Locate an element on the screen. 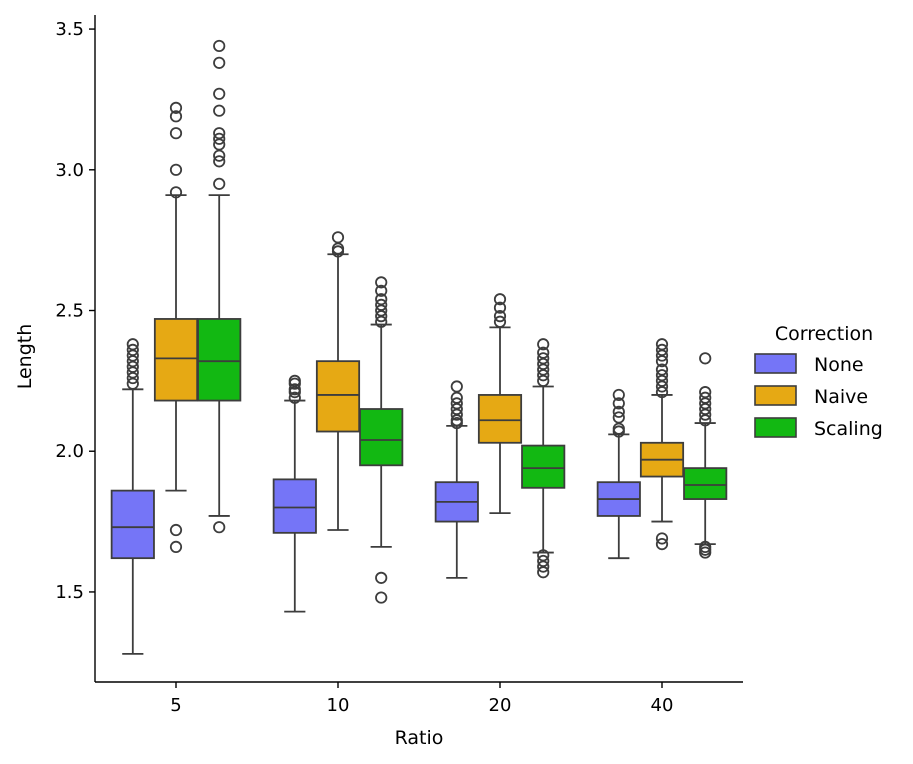 Image resolution: width=913 pixels, height=764 pixels. y-tick-label: 1.5 is located at coordinates (69, 592).